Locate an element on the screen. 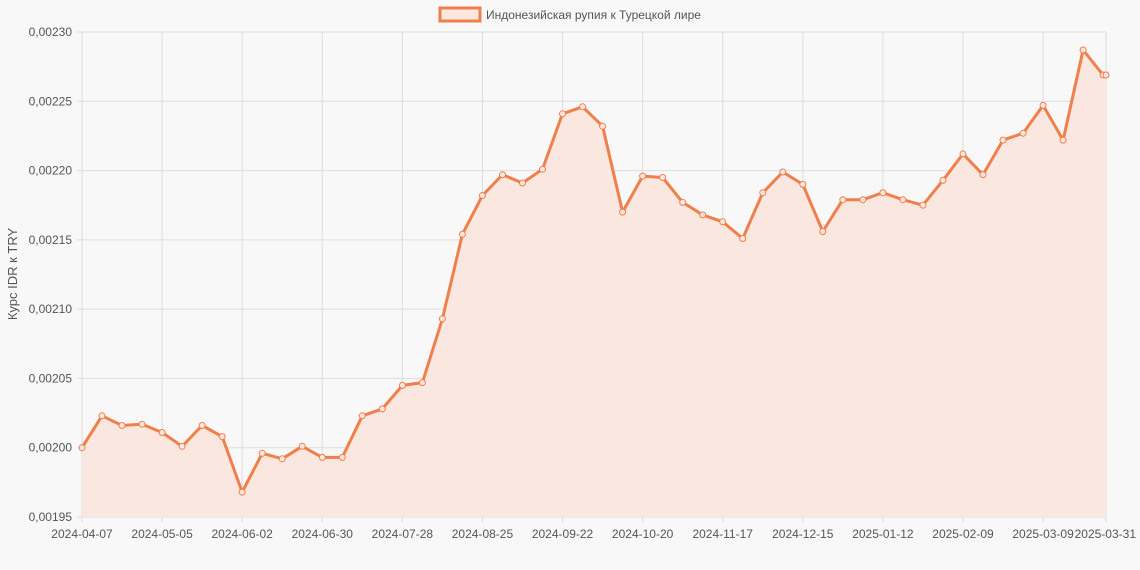 The height and width of the screenshot is (570, 1140). x-tick-label: 2025-01-12 is located at coordinates (883, 534).